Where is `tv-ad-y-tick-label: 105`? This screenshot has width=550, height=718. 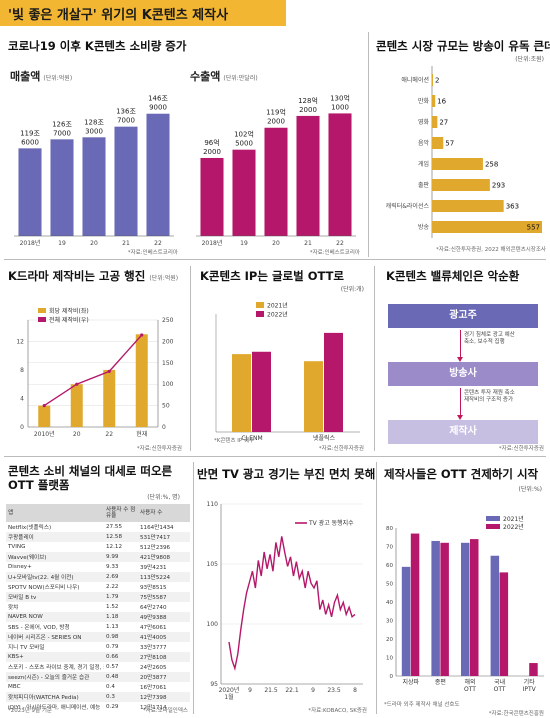
tv-ad-y-tick-label: 105 is located at coordinates (213, 564).